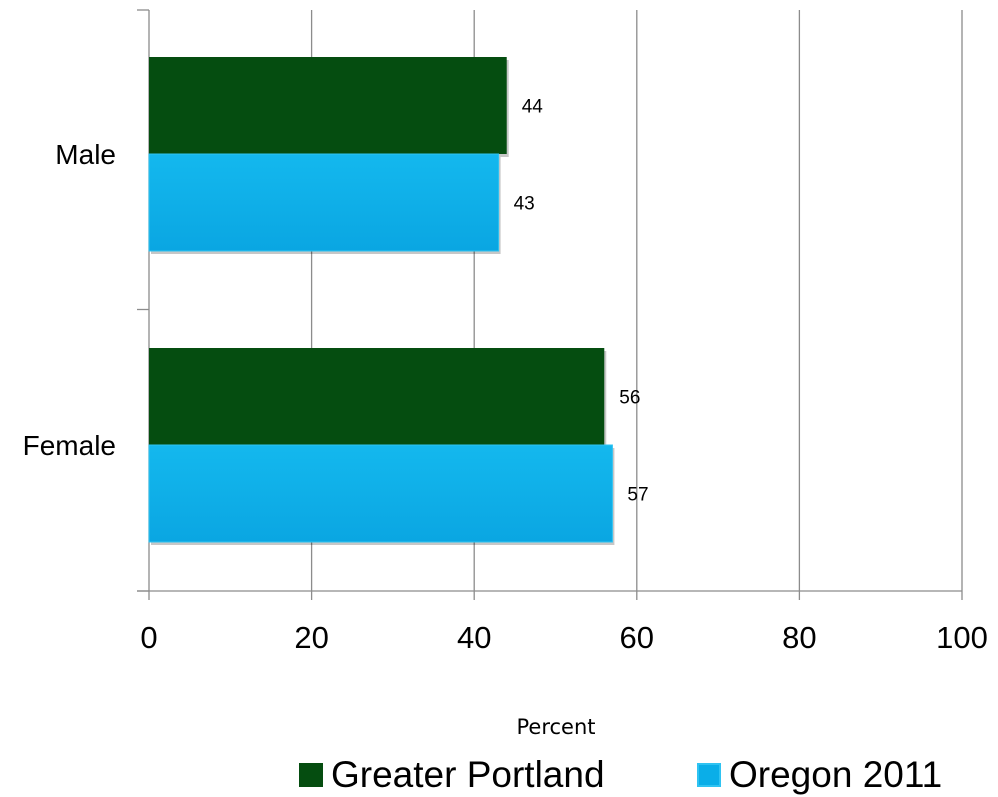  I want to click on legend: Greater Portland Oregon 2011, so click(499, 774).